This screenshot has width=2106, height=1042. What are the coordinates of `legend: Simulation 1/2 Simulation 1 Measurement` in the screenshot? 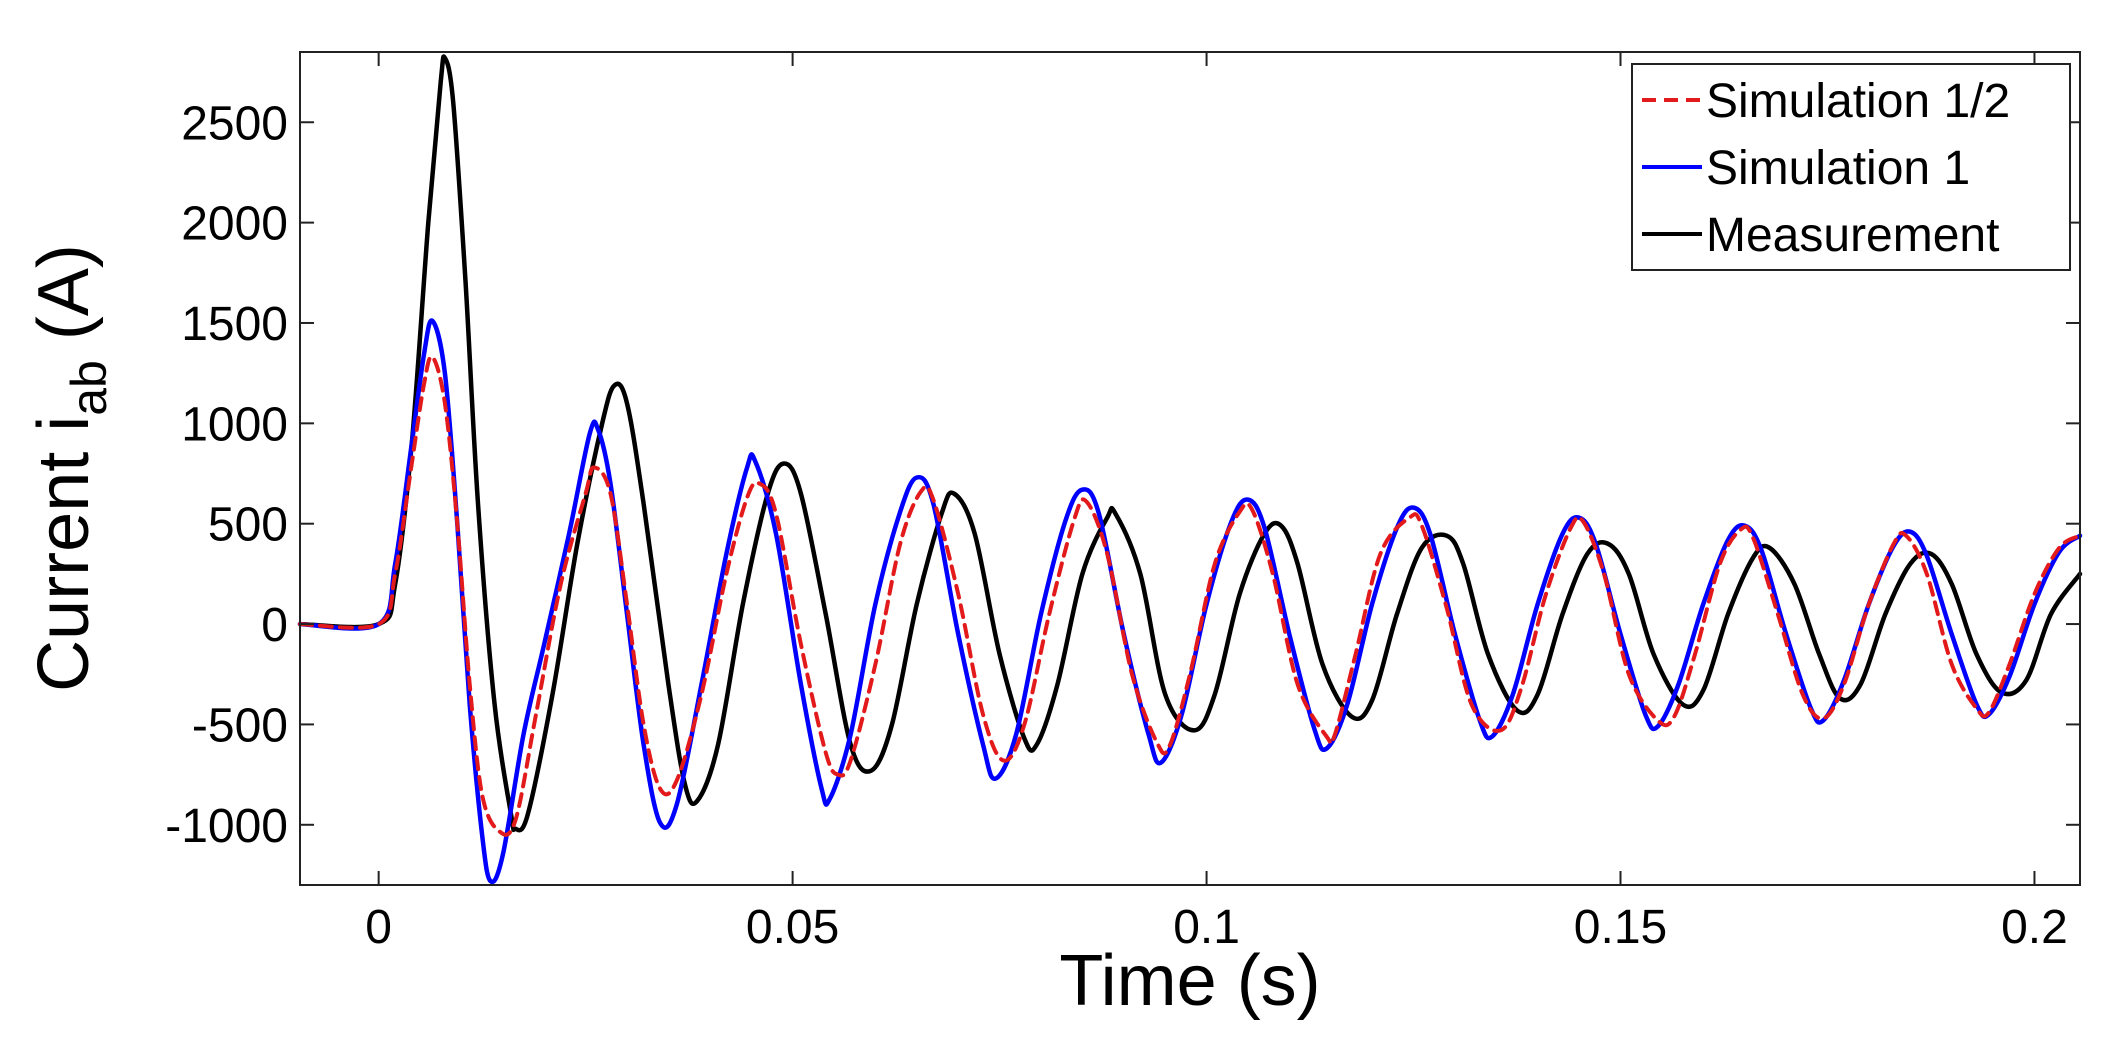 It's located at (1851, 167).